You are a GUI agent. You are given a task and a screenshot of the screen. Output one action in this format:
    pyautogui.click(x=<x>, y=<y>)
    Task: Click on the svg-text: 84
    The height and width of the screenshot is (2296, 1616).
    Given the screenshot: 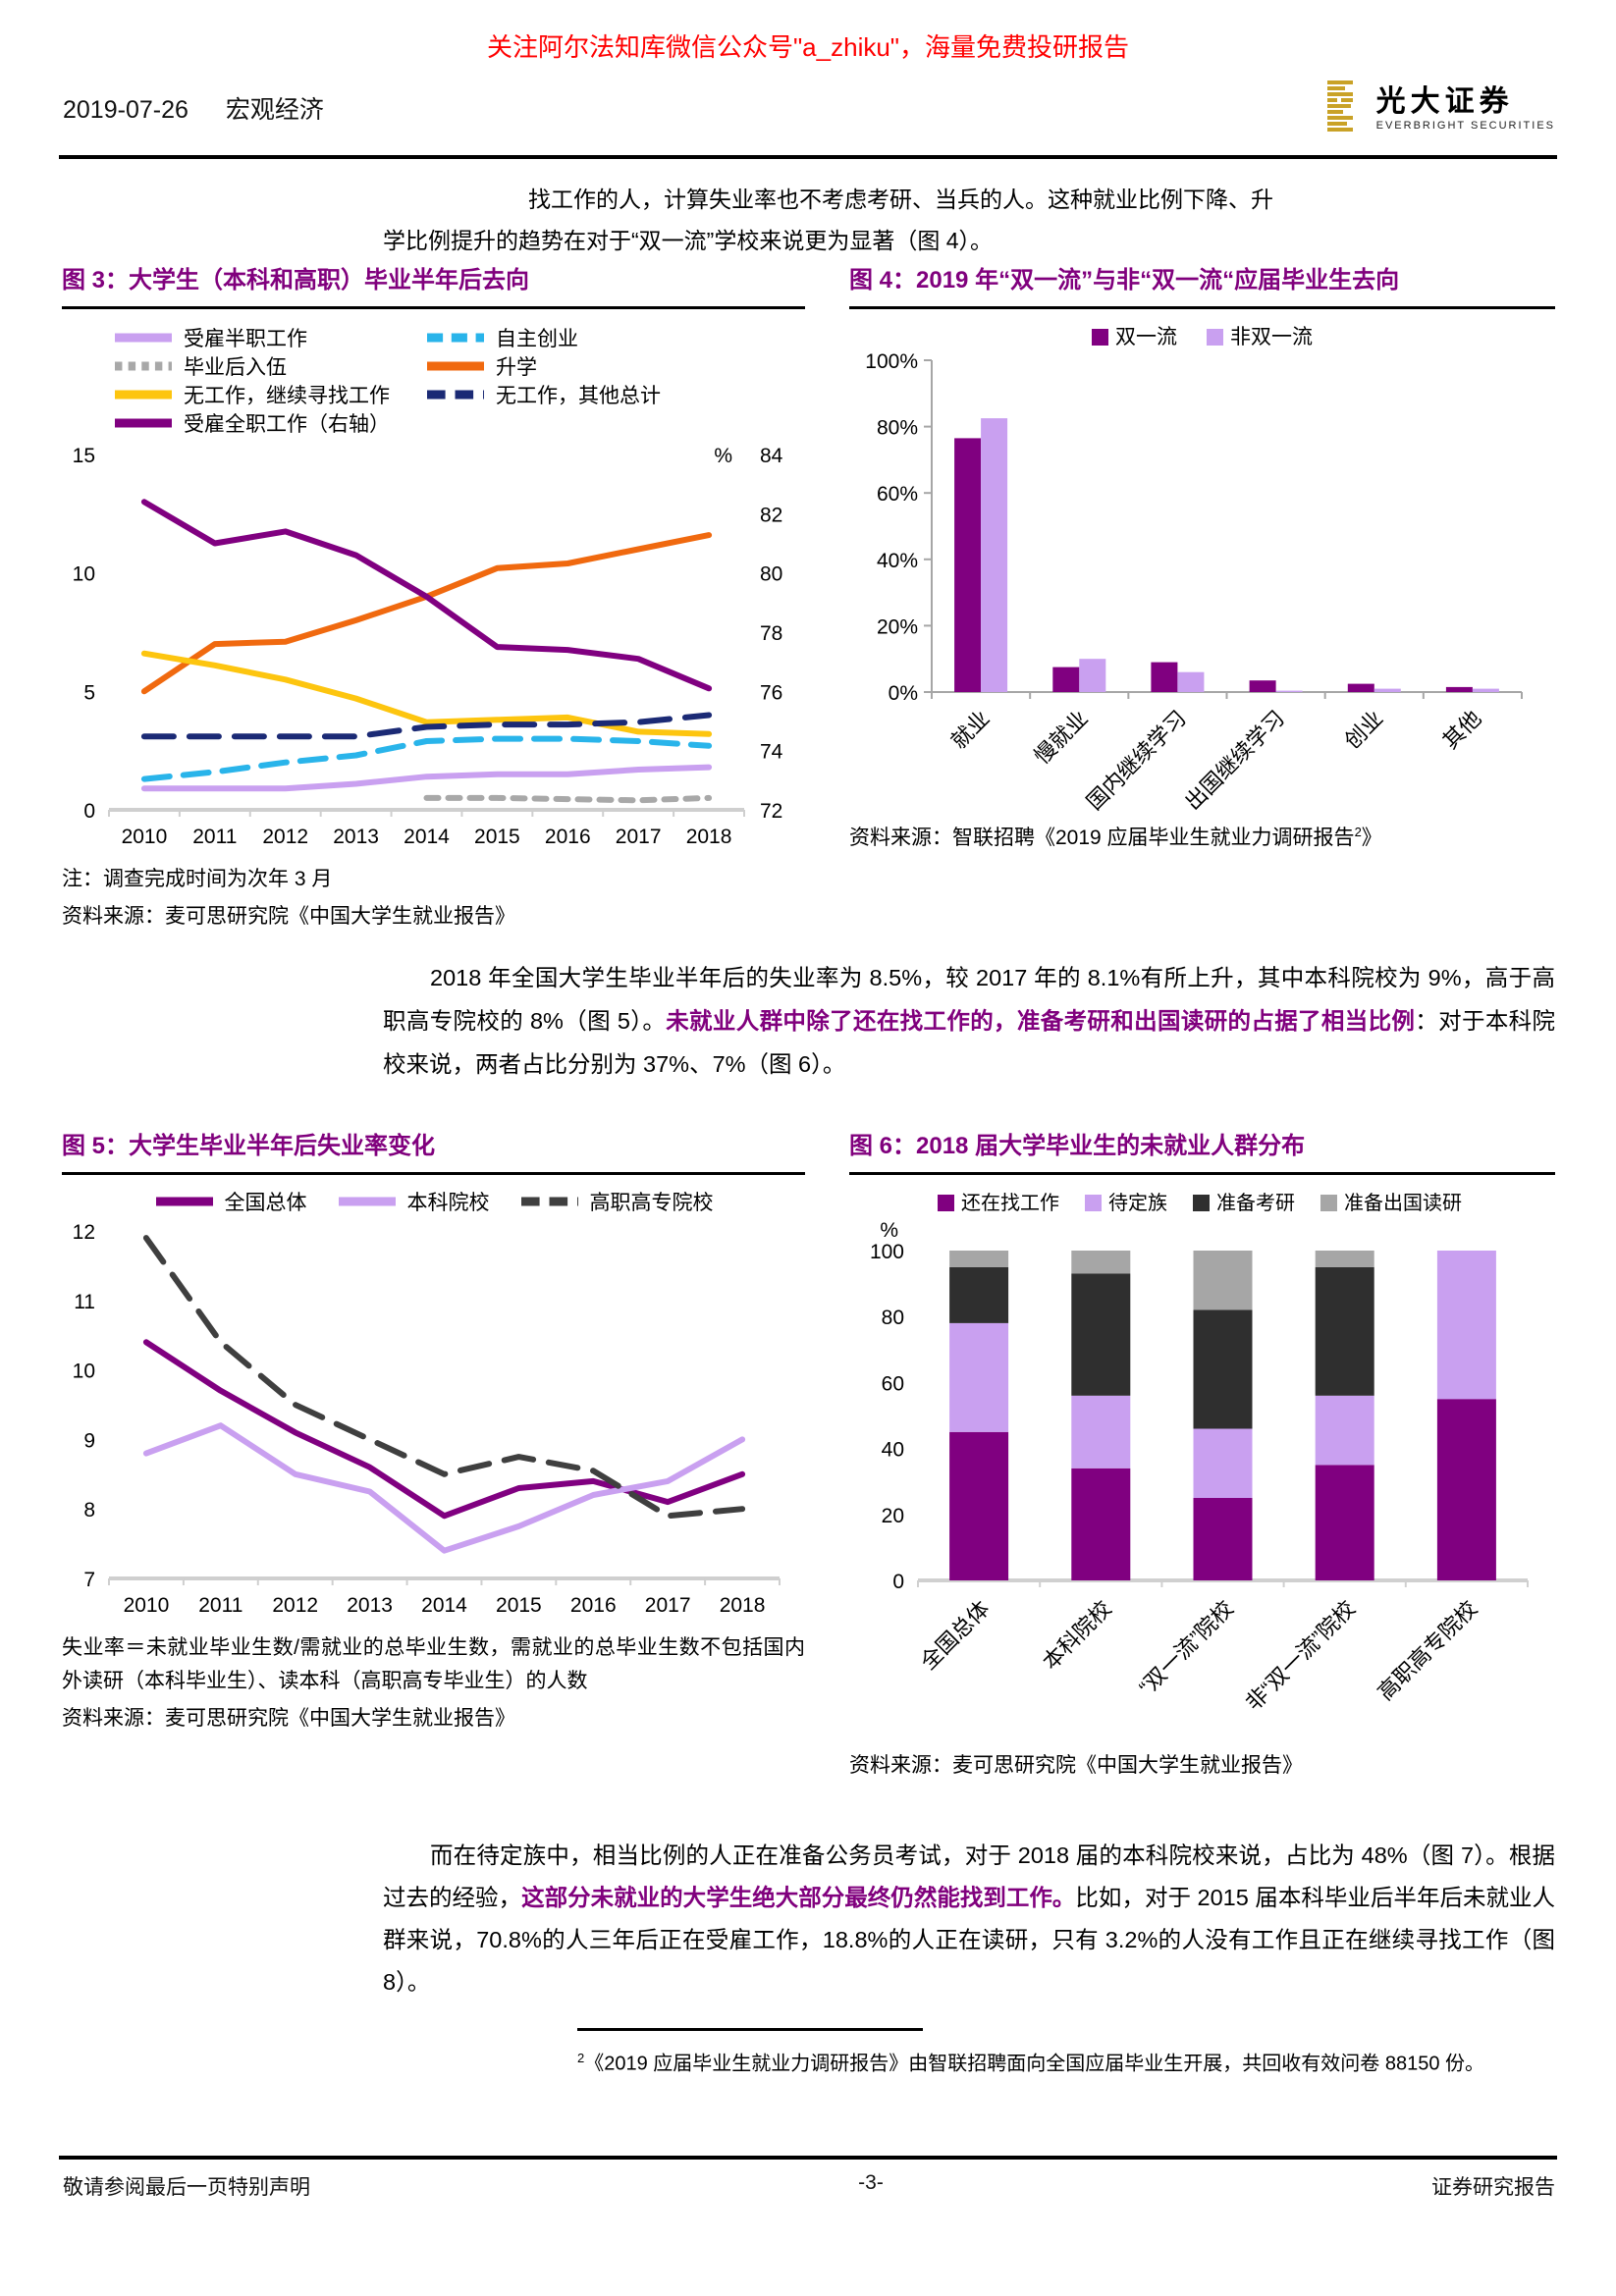 What is the action you would take?
    pyautogui.click(x=771, y=456)
    